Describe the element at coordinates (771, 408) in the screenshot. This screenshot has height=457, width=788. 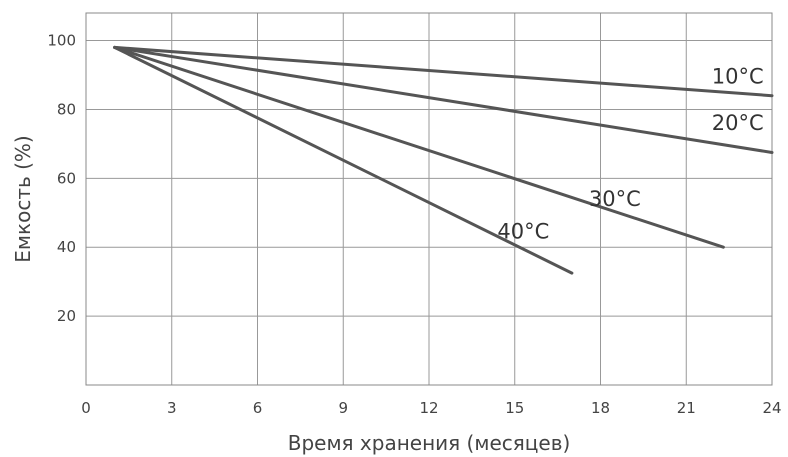
I see `x-tick-label: 24` at that location.